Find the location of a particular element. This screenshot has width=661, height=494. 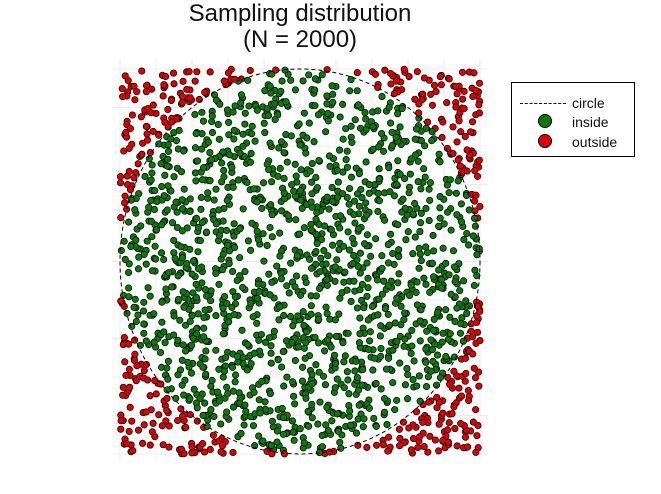

legend-item-circle: circle is located at coordinates (573, 103).